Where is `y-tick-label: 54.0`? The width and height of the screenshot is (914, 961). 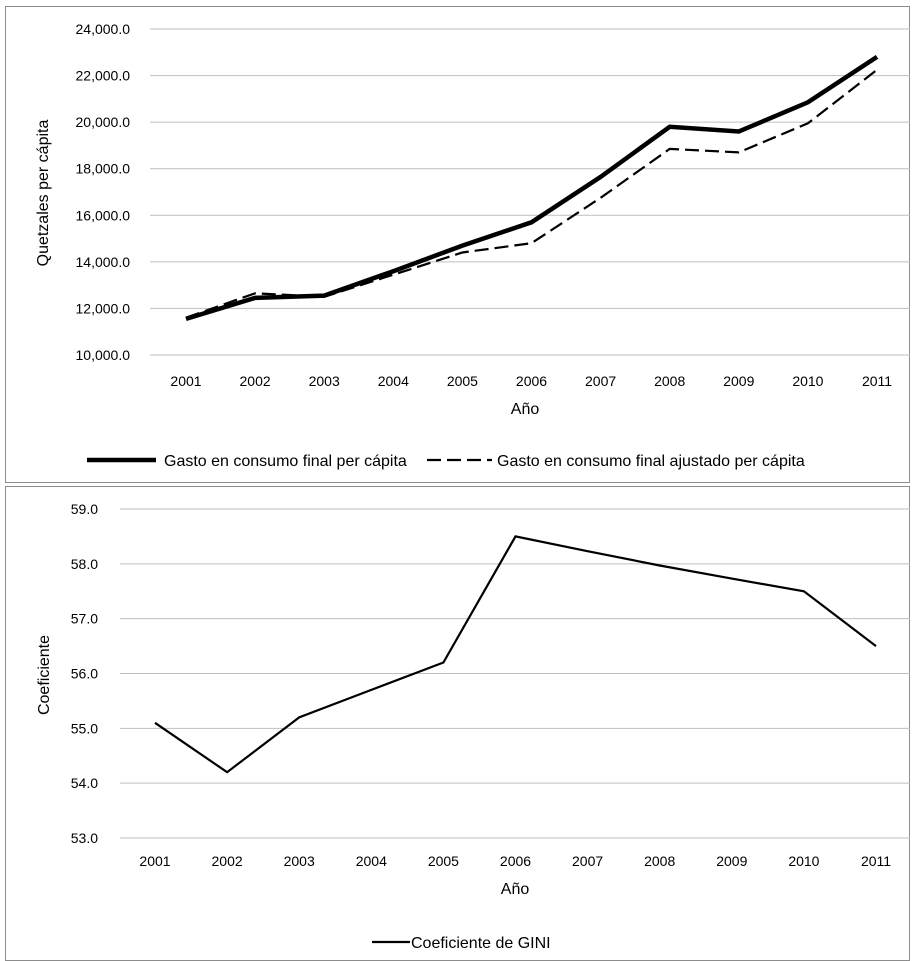 y-tick-label: 54.0 is located at coordinates (84, 783).